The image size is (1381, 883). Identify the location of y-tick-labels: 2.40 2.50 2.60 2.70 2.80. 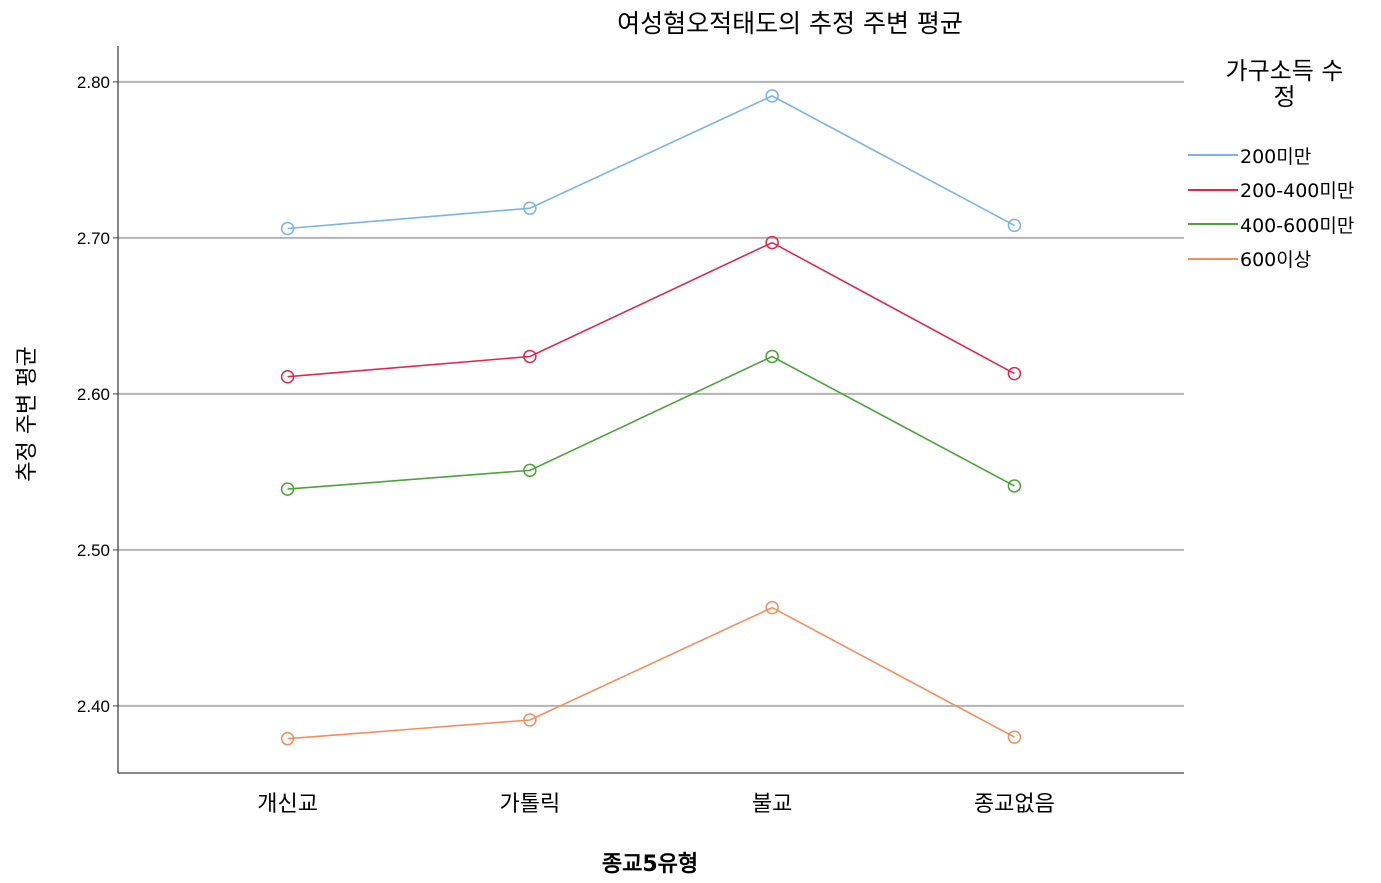
(93, 394).